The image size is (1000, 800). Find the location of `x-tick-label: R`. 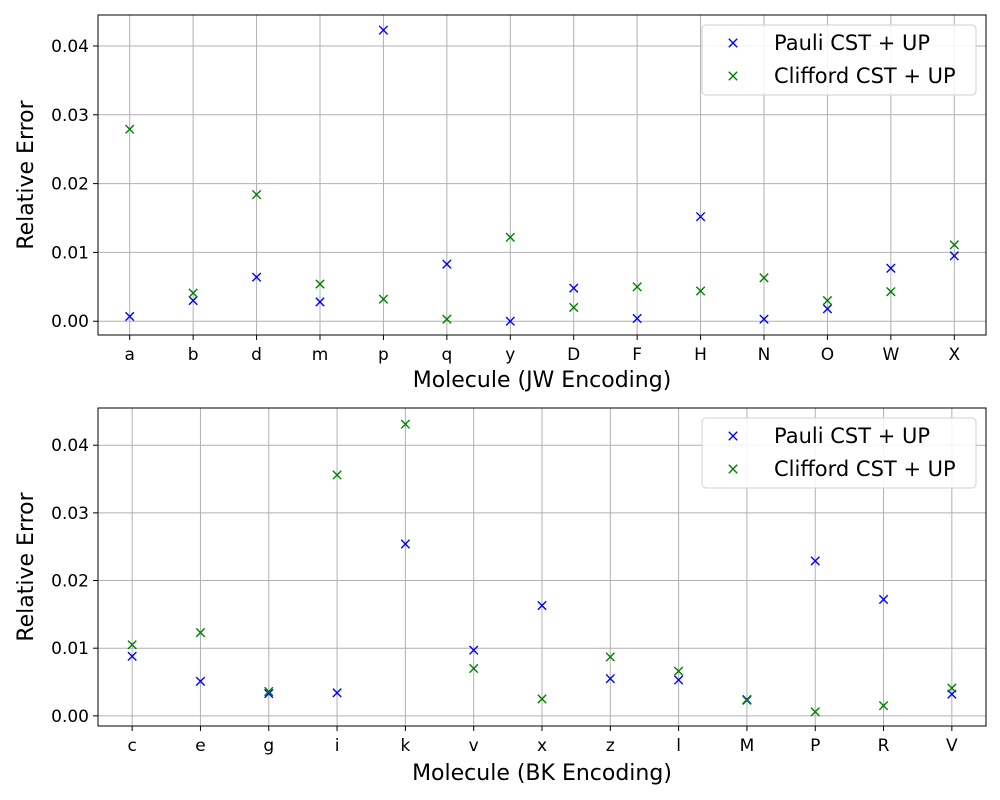

x-tick-label: R is located at coordinates (884, 746).